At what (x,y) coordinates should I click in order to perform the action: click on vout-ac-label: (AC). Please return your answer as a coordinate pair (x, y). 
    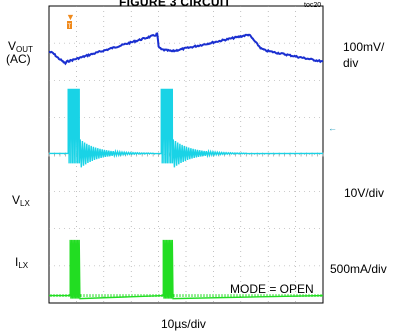
    Looking at the image, I should click on (18, 59).